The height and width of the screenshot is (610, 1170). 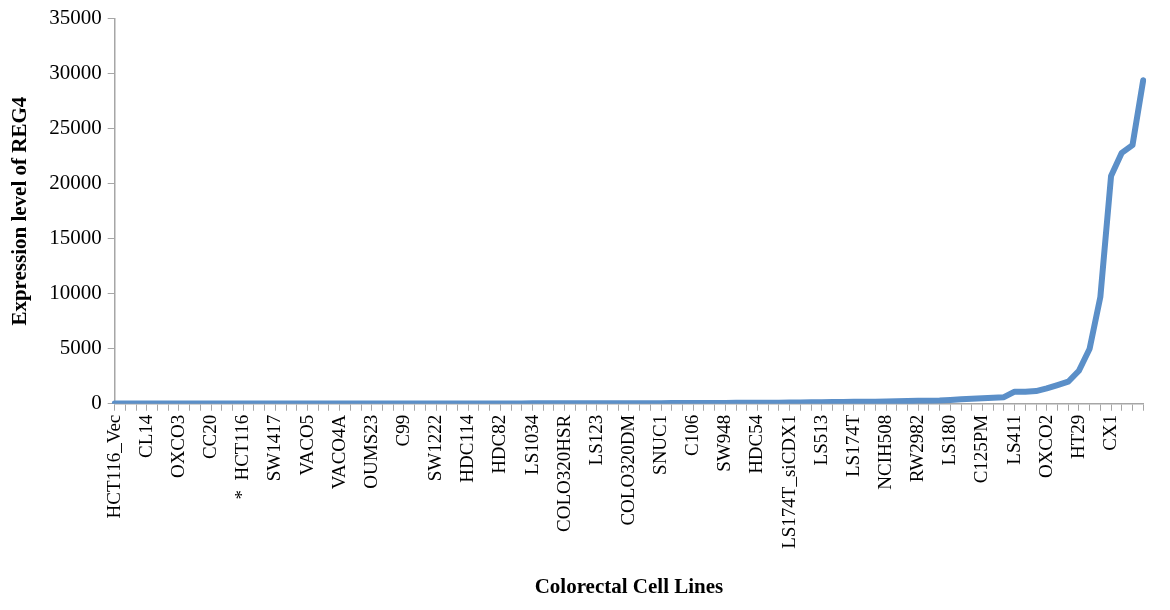 What do you see at coordinates (1077, 437) in the screenshot?
I see `x-tick-label: HT29` at bounding box center [1077, 437].